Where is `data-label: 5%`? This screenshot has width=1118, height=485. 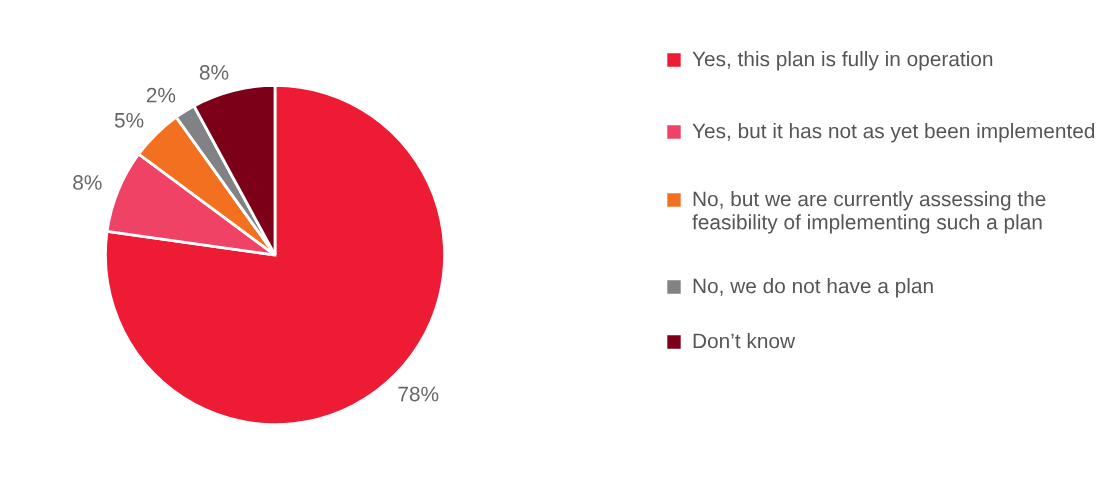
data-label: 5% is located at coordinates (129, 120).